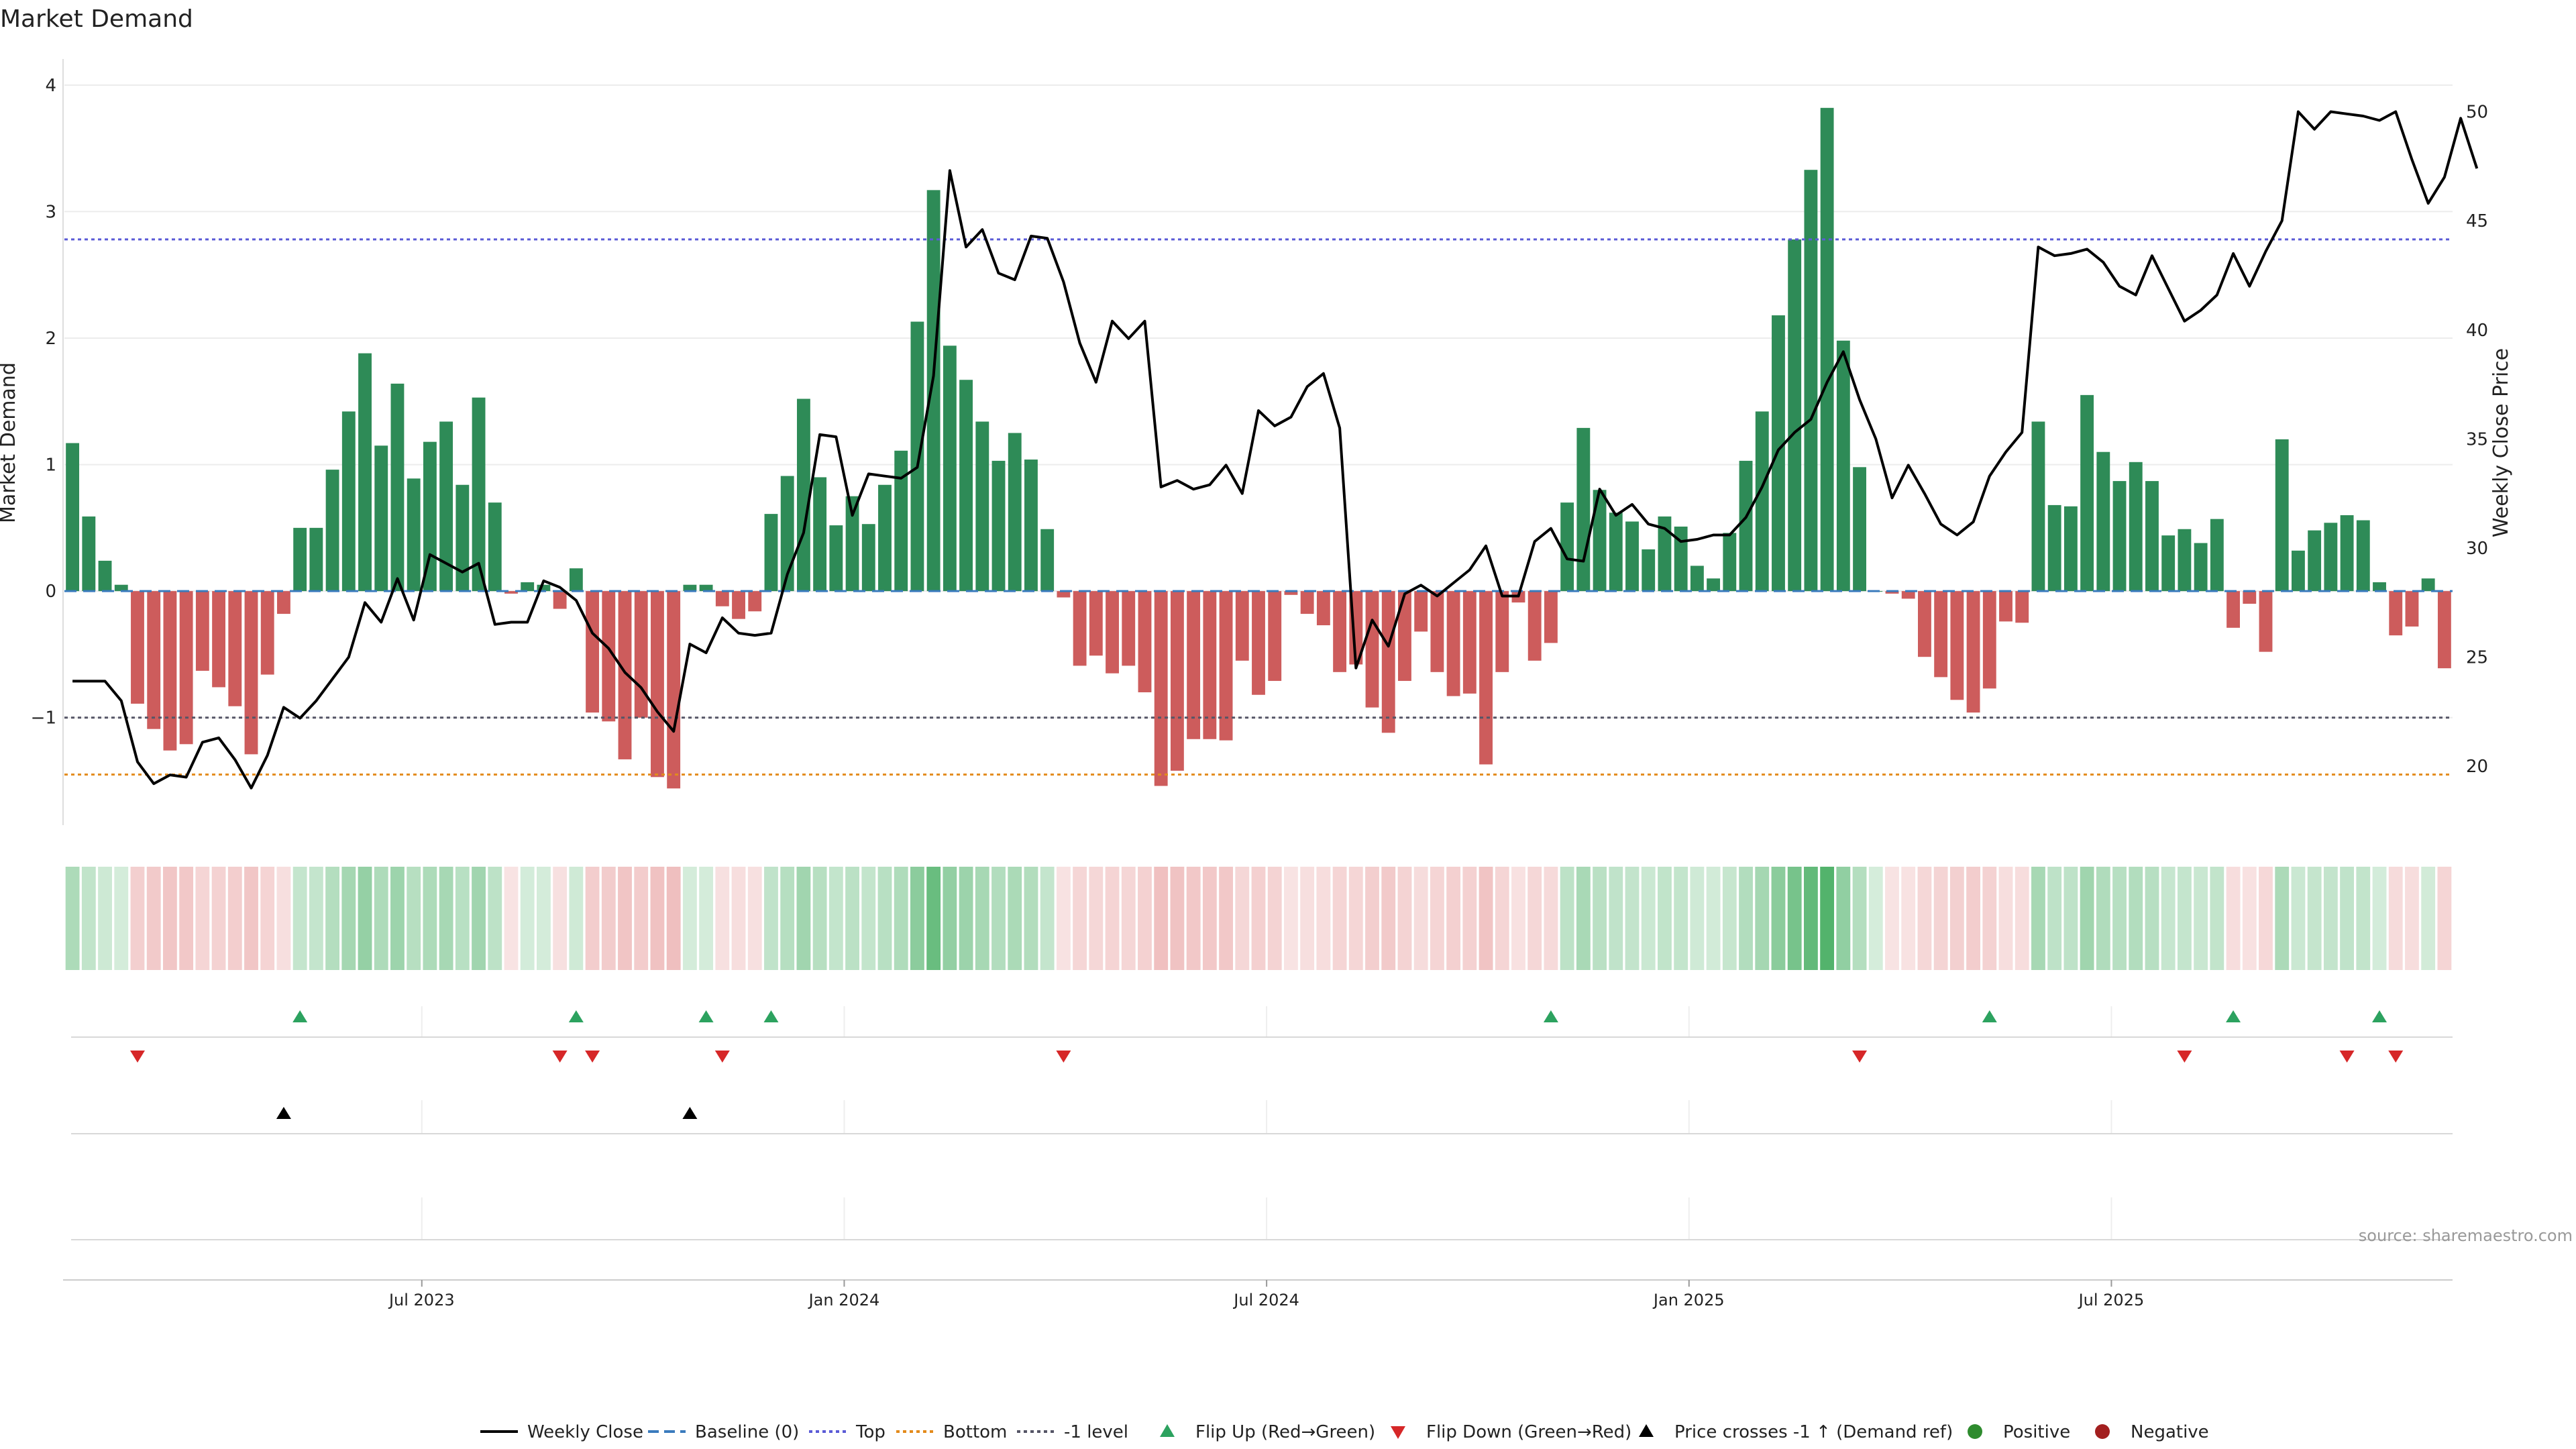  Describe the element at coordinates (2102, 1431) in the screenshot. I see `legend-swatch` at that location.